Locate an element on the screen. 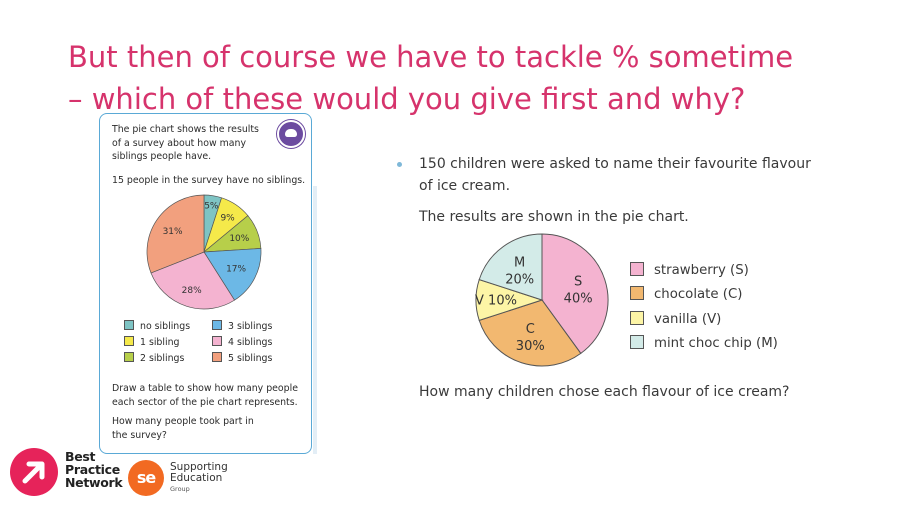  seg-wordmark: Supporting Education Group is located at coordinates (199, 478).